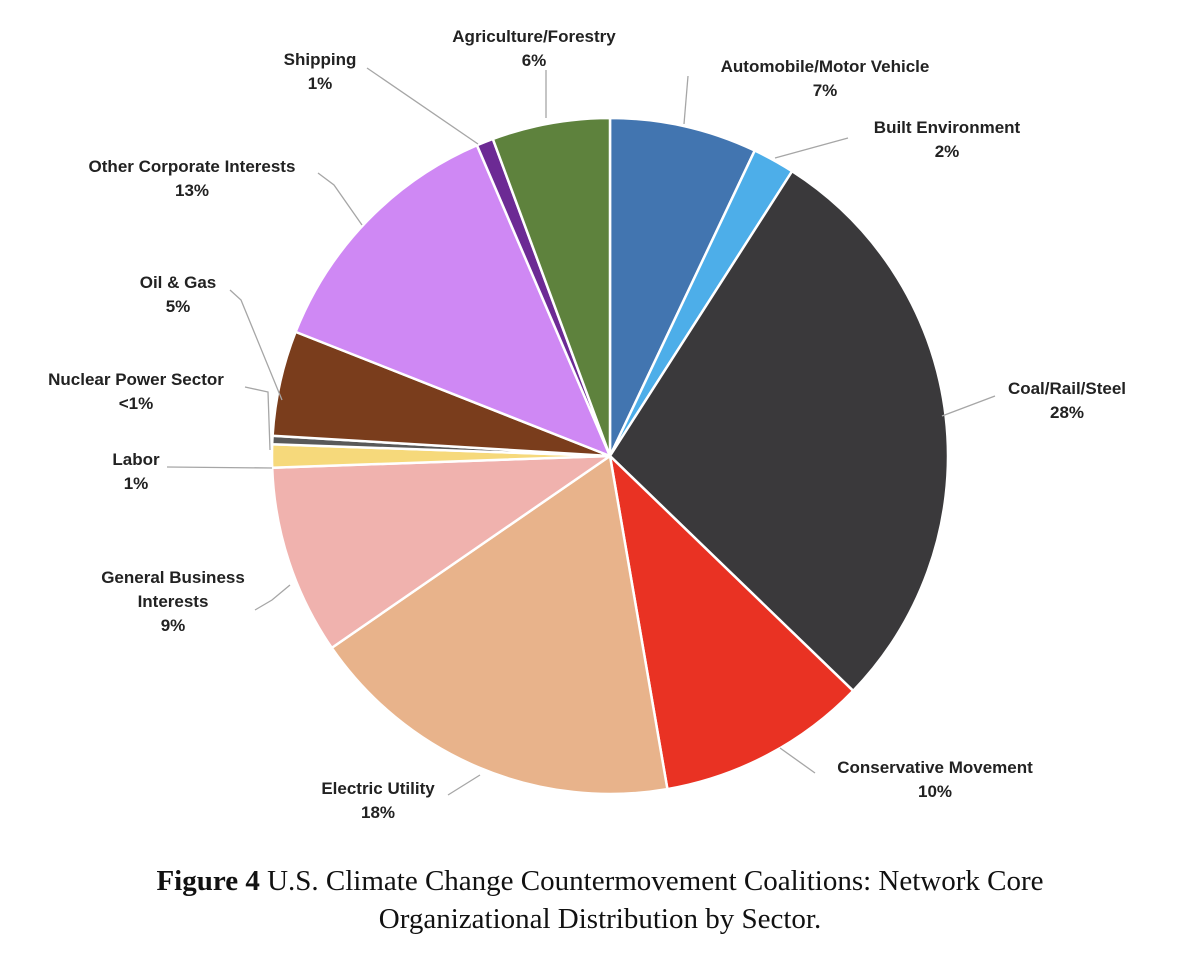 The width and height of the screenshot is (1200, 958). What do you see at coordinates (1067, 388) in the screenshot?
I see `slice-name-label: Coal/Rail/Steel` at bounding box center [1067, 388].